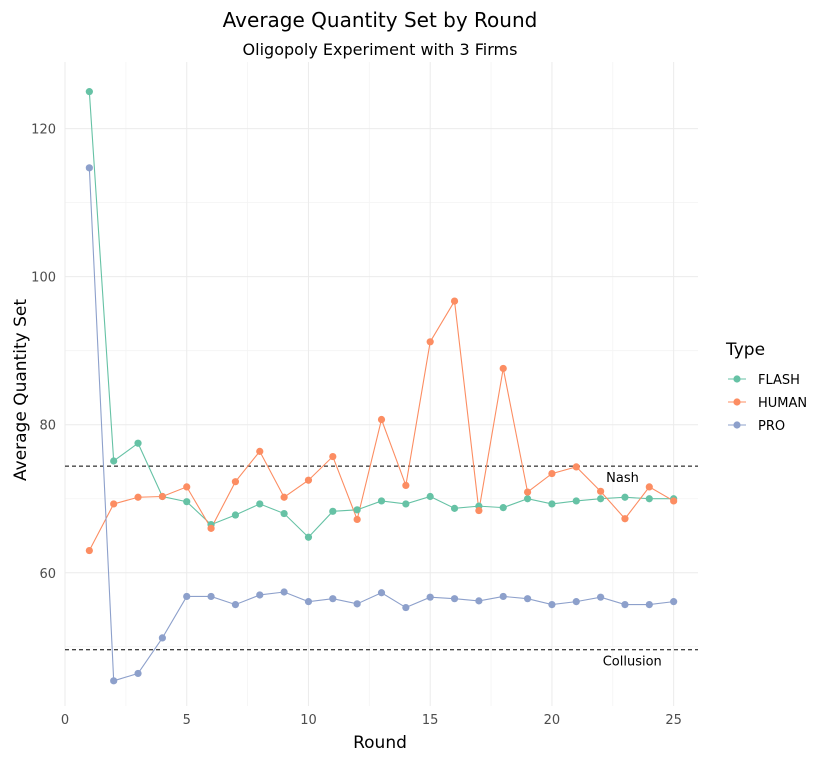  What do you see at coordinates (745, 350) in the screenshot?
I see `legend-title: Type` at bounding box center [745, 350].